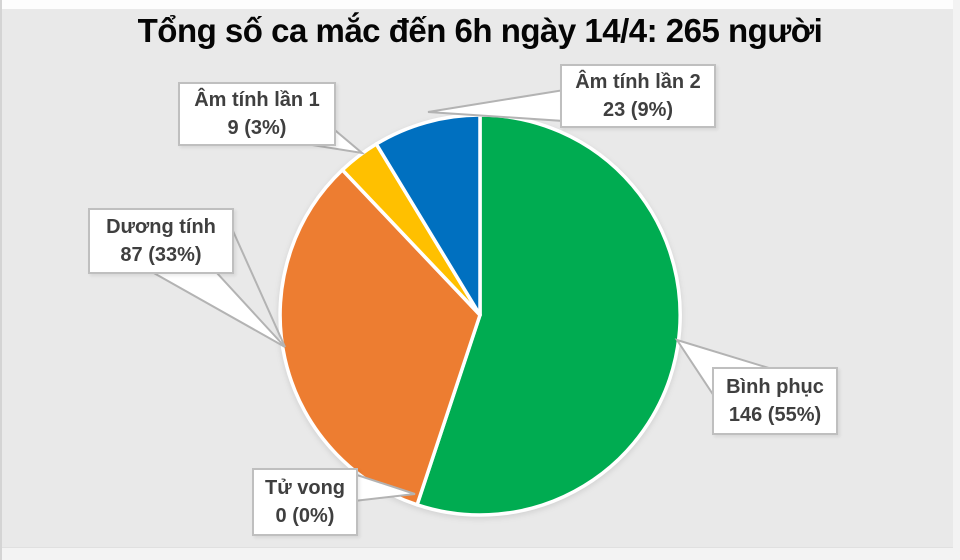 The height and width of the screenshot is (560, 960). What do you see at coordinates (257, 128) in the screenshot?
I see `callout-value-text: 9 (3%)` at bounding box center [257, 128].